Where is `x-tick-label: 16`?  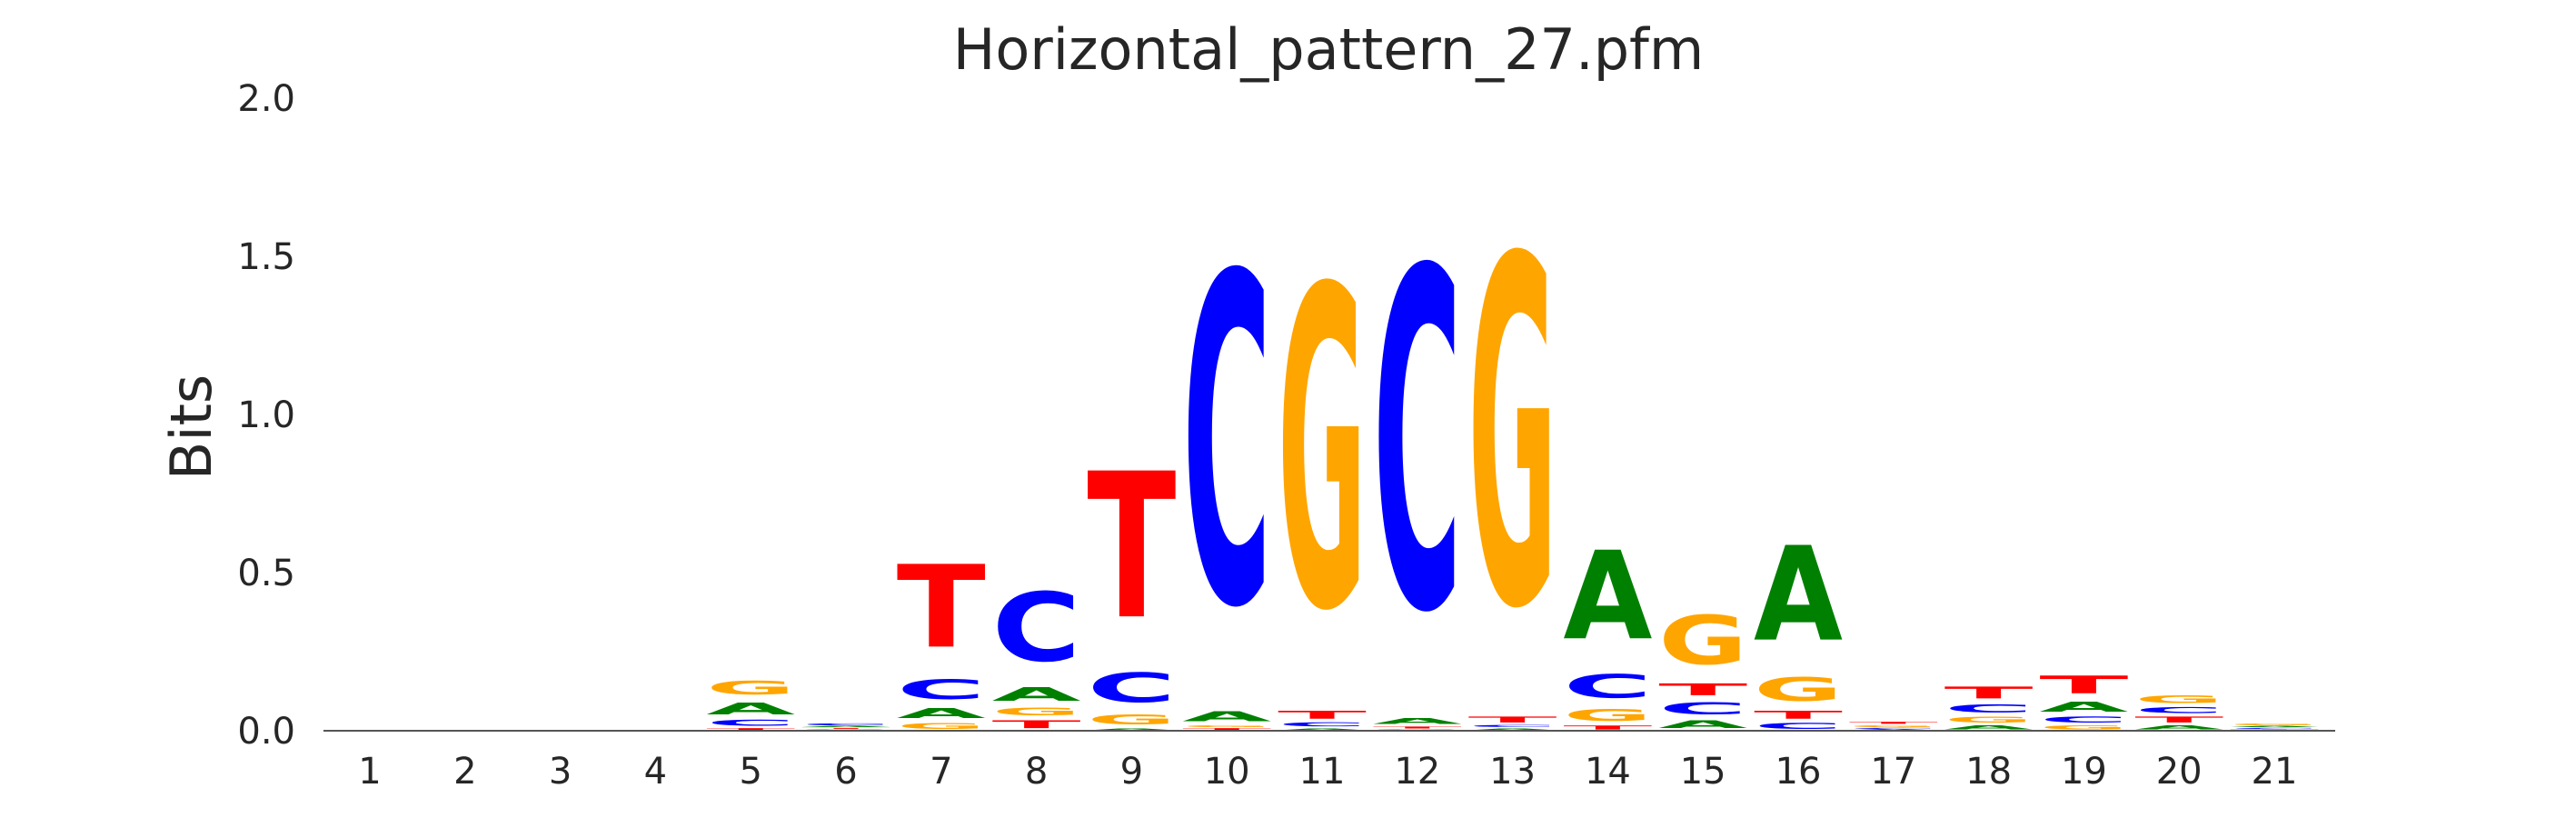 x-tick-label: 16 is located at coordinates (1798, 772).